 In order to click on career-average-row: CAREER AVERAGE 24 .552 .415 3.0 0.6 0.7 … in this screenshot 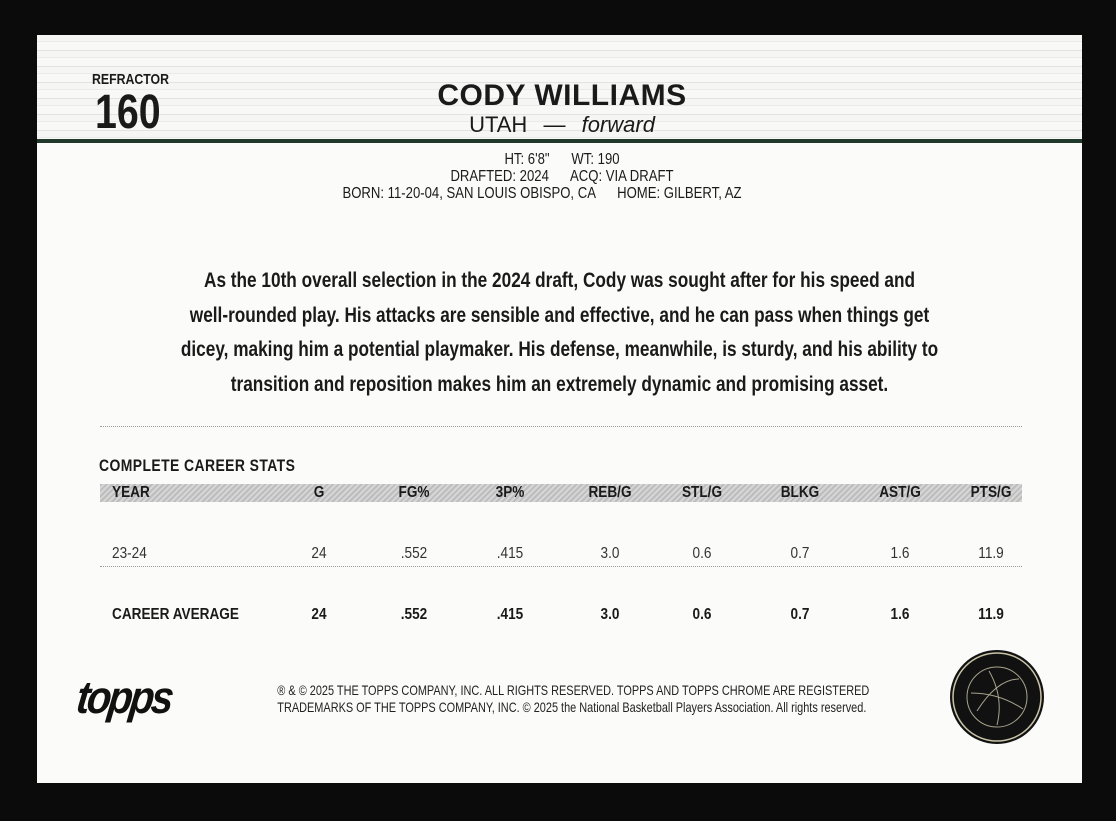, I will do `click(561, 616)`.